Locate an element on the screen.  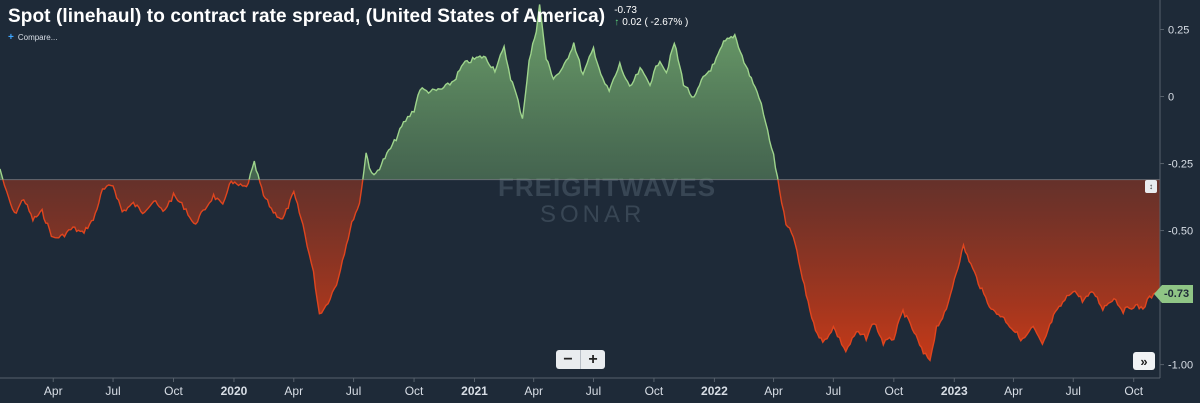
zoom-divider is located at coordinates (580, 359).